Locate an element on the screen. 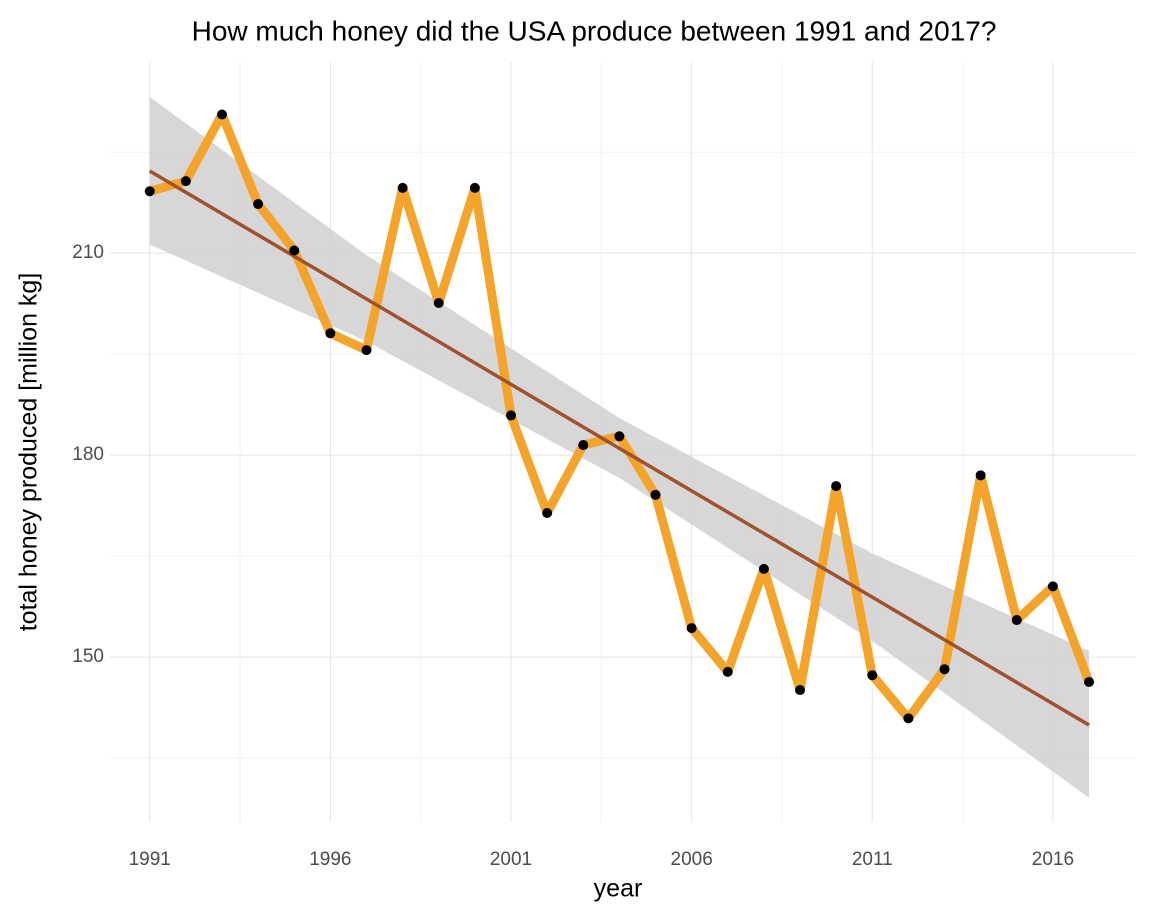 The width and height of the screenshot is (1152, 921). x-tick-label: 2016 is located at coordinates (1053, 859).